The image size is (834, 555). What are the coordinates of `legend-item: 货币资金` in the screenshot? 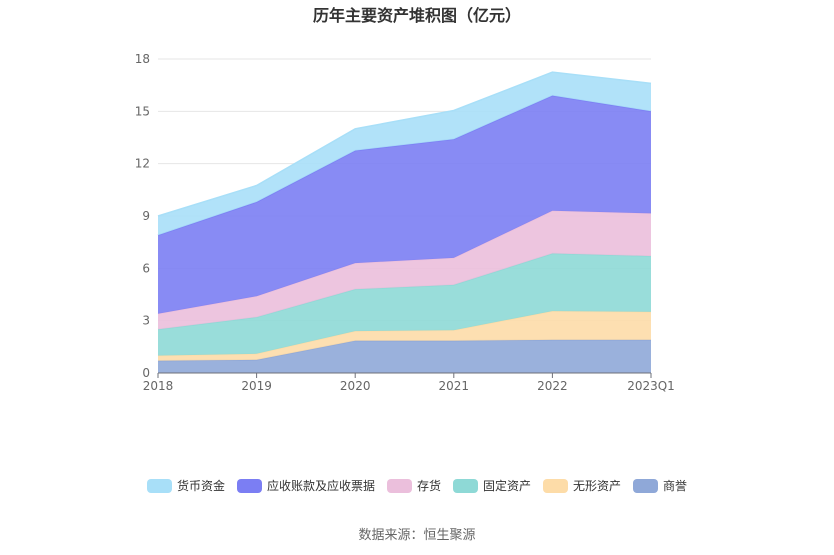 It's located at (186, 485).